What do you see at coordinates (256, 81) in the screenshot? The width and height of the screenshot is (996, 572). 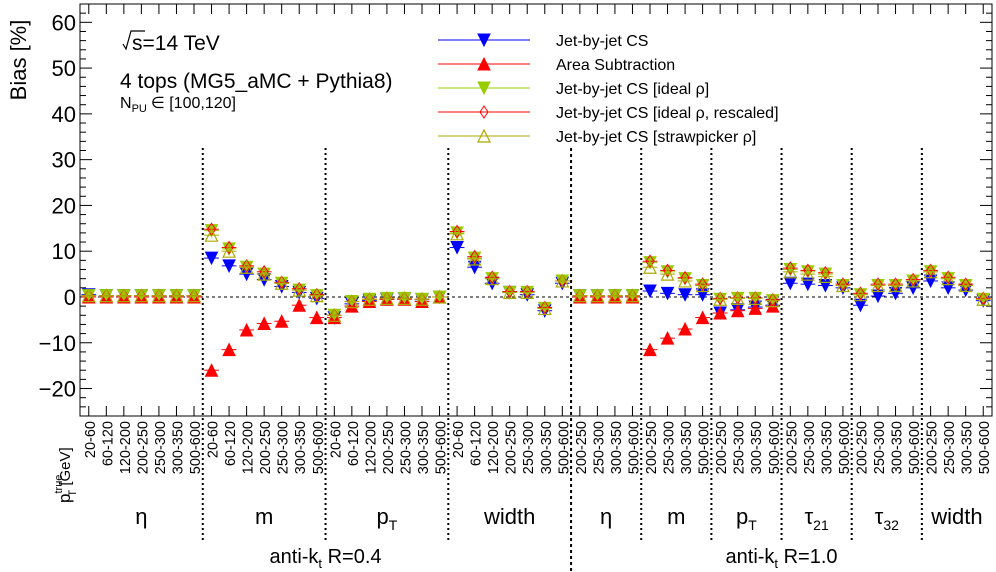 I see `process-text: 4 tops (MG5_aMC + Pythia8)` at bounding box center [256, 81].